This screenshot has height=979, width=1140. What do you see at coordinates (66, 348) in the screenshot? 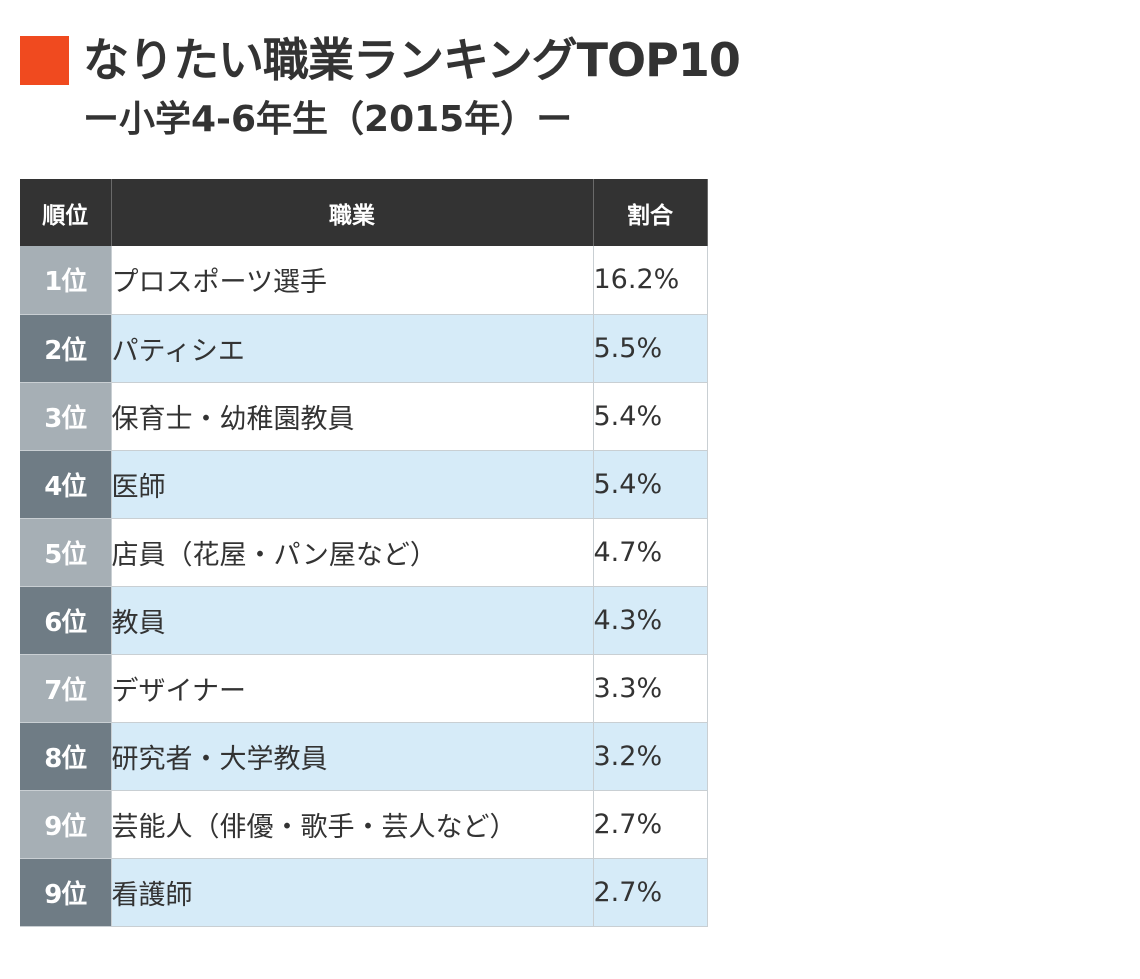
I see `rank-cell: 2位` at bounding box center [66, 348].